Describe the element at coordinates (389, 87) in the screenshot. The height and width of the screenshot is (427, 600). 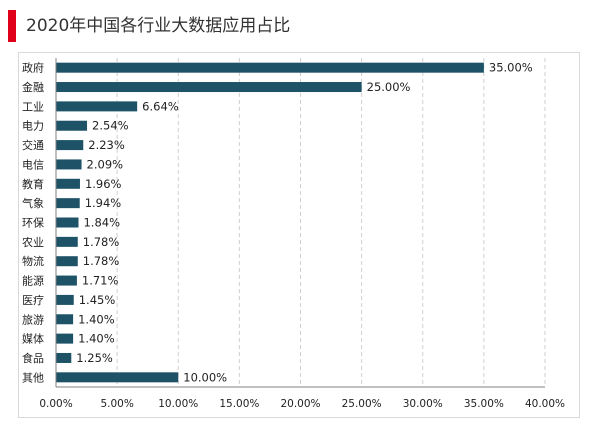
I see `data-label: 25.00%` at that location.